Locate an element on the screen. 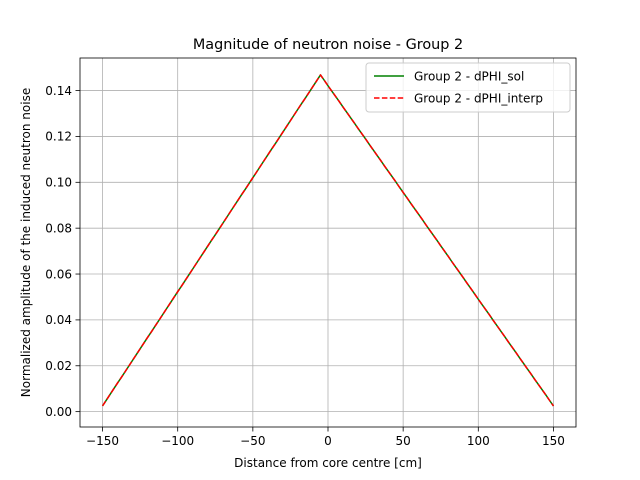 This screenshot has width=640, height=480. x-tick-label: 50 is located at coordinates (403, 441).